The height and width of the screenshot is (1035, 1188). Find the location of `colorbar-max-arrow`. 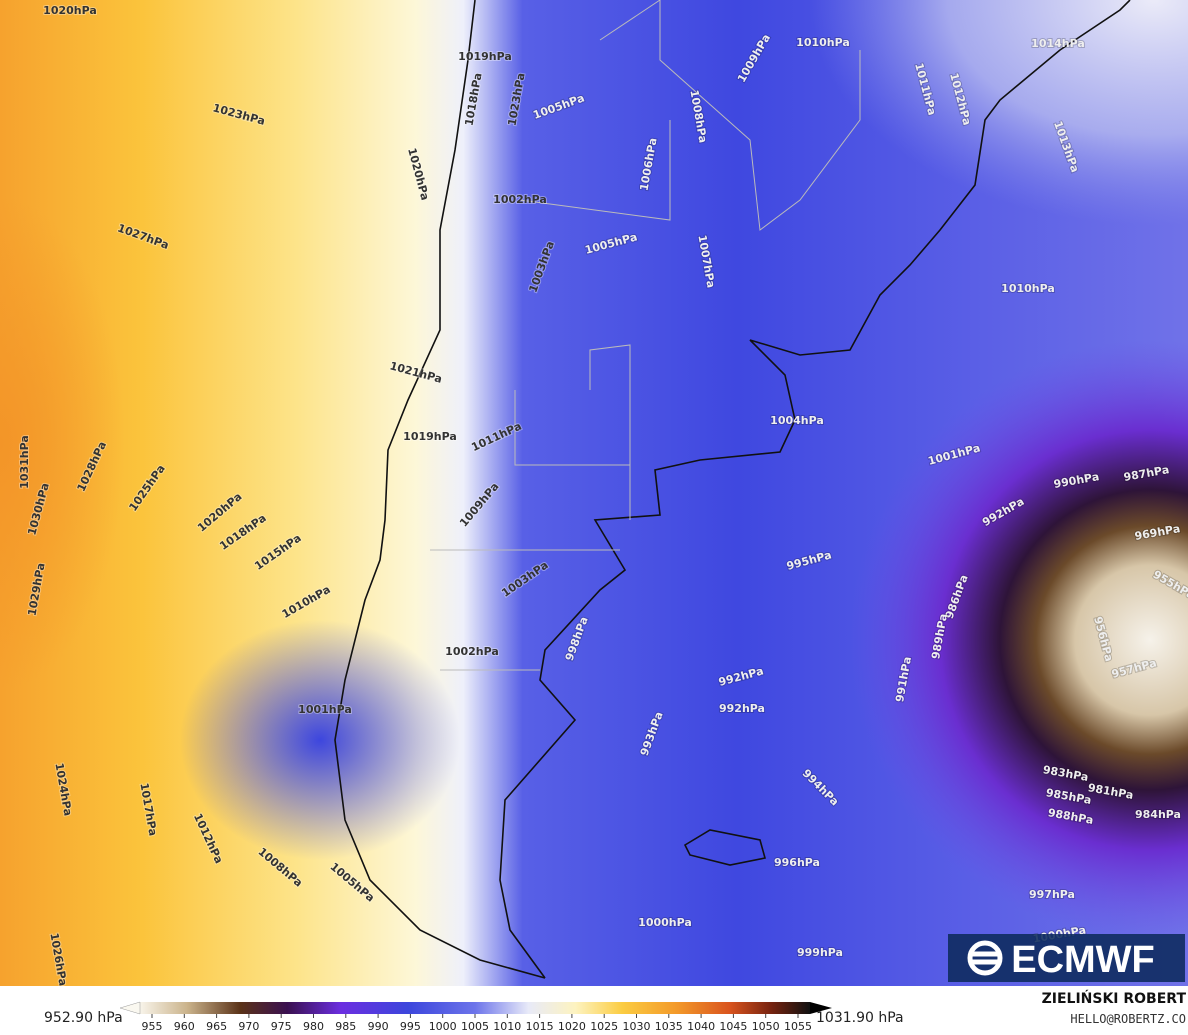

colorbar-max-arrow is located at coordinates (821, 1008).